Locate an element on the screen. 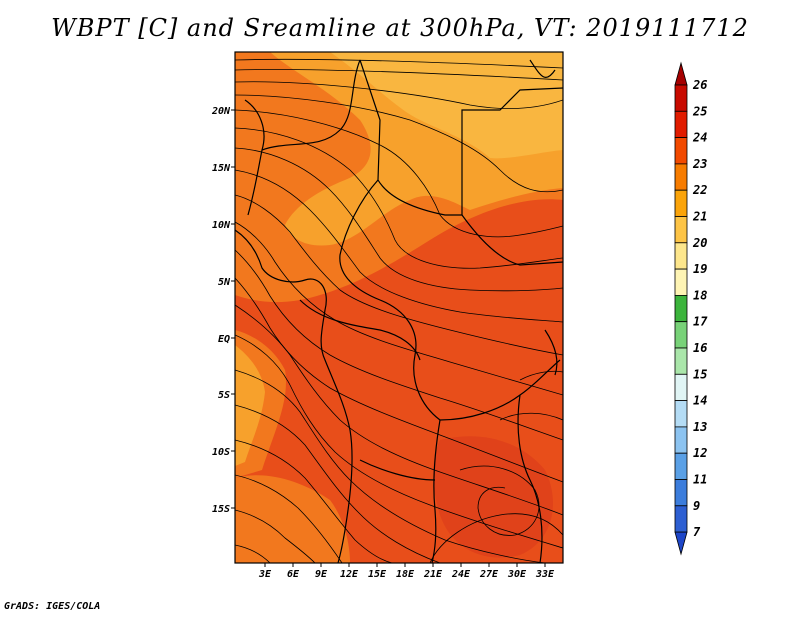 Image resolution: width=800 pixels, height=618 pixels. lat-tick-label: 5N is located at coordinates (224, 282).